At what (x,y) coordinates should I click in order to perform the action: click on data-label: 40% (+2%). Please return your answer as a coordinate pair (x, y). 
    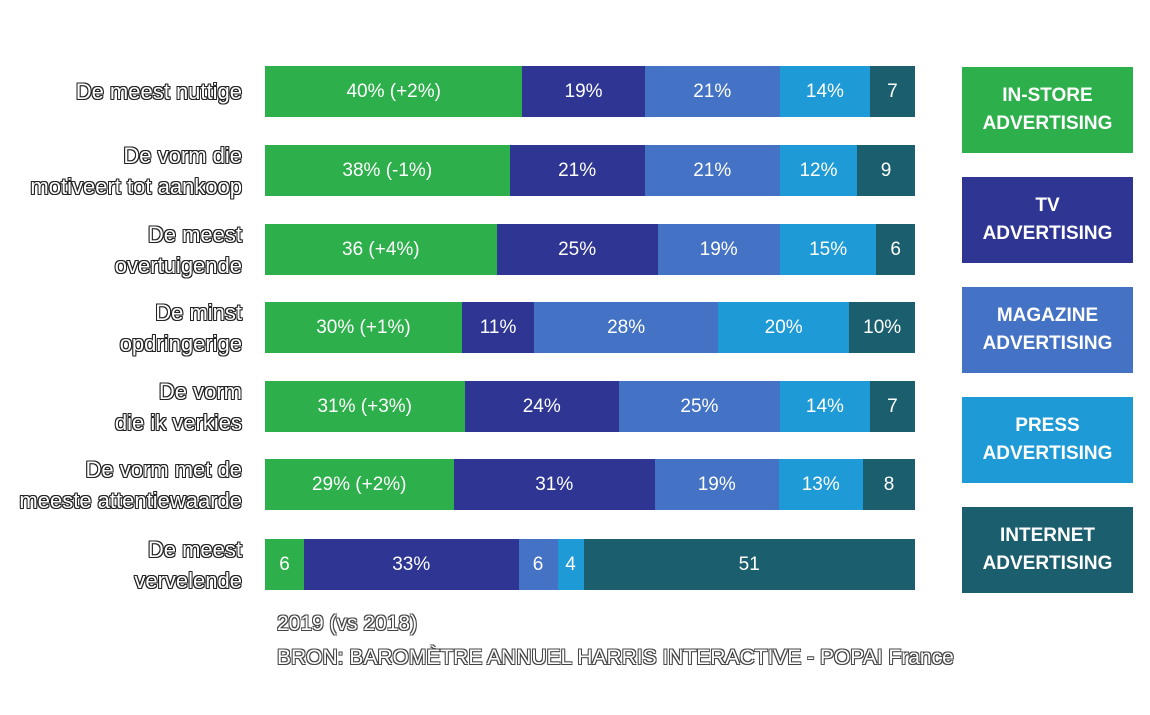
    Looking at the image, I should click on (393, 91).